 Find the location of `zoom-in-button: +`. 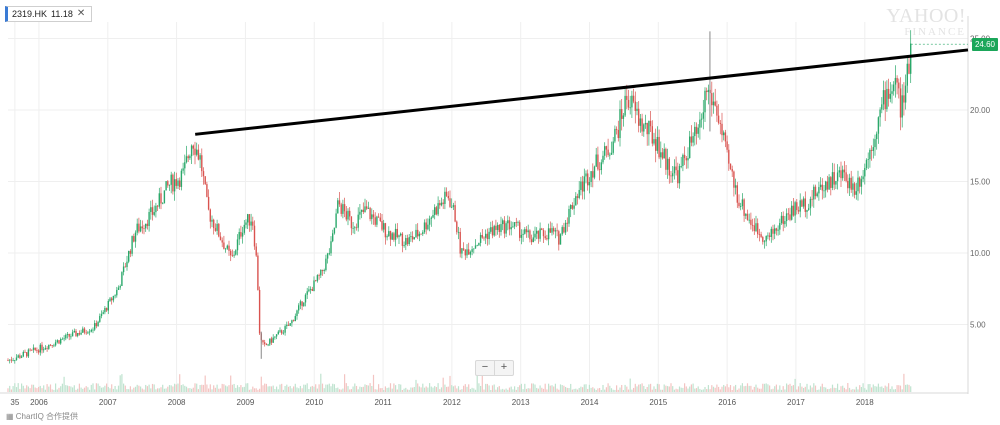

zoom-in-button: + is located at coordinates (503, 368).